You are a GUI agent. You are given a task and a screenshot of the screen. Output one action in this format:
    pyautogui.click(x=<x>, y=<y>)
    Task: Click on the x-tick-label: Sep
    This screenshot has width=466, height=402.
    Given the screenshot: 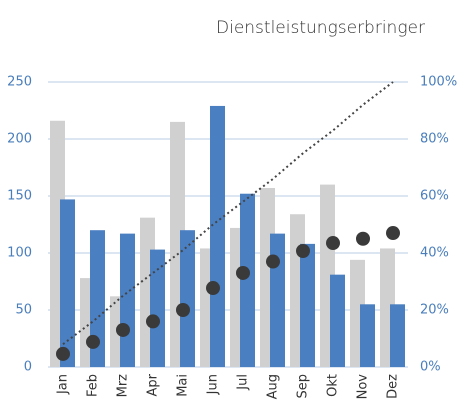 What is the action you would take?
    pyautogui.click(x=303, y=386)
    